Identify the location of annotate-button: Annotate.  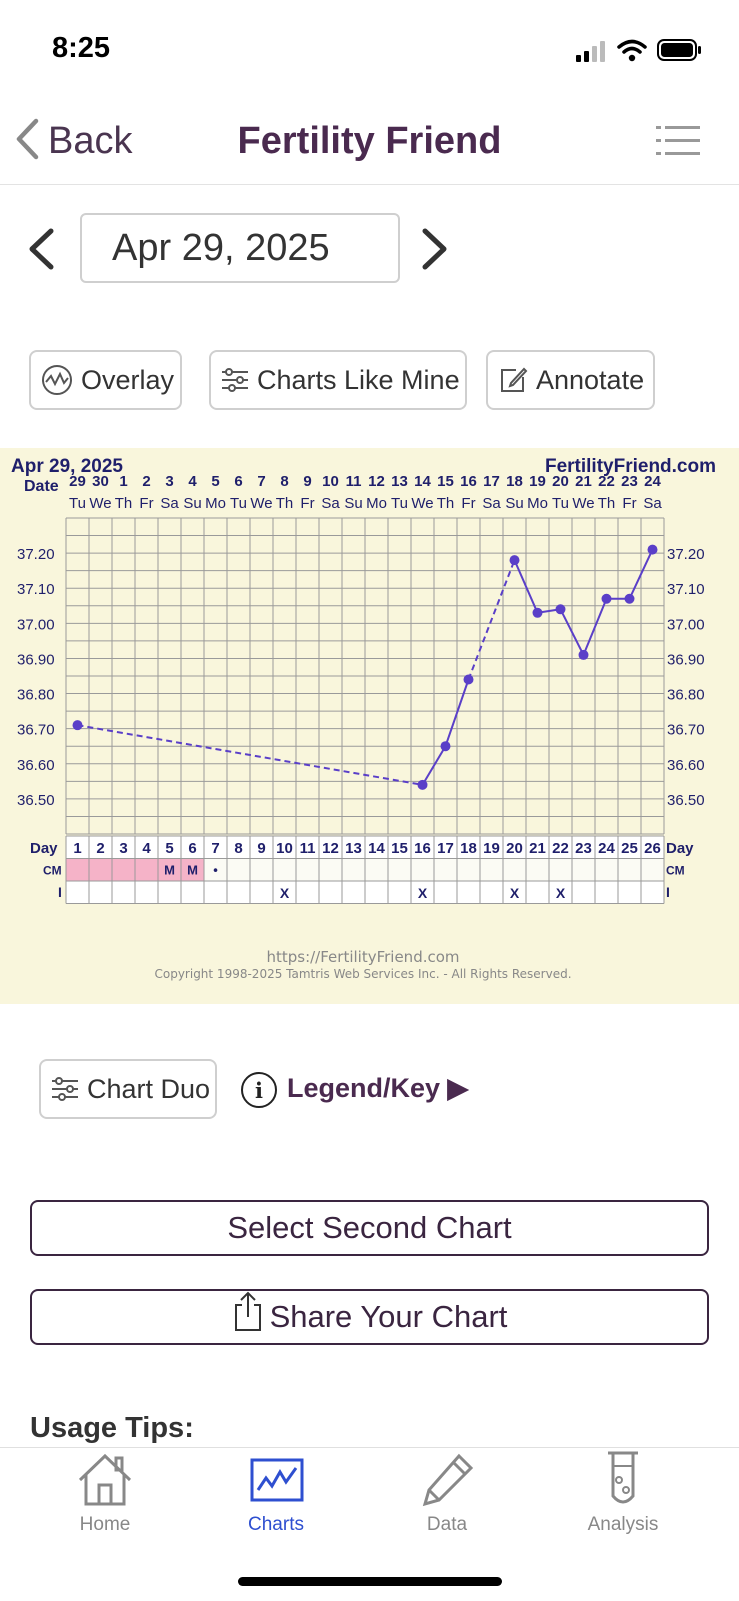
(570, 380).